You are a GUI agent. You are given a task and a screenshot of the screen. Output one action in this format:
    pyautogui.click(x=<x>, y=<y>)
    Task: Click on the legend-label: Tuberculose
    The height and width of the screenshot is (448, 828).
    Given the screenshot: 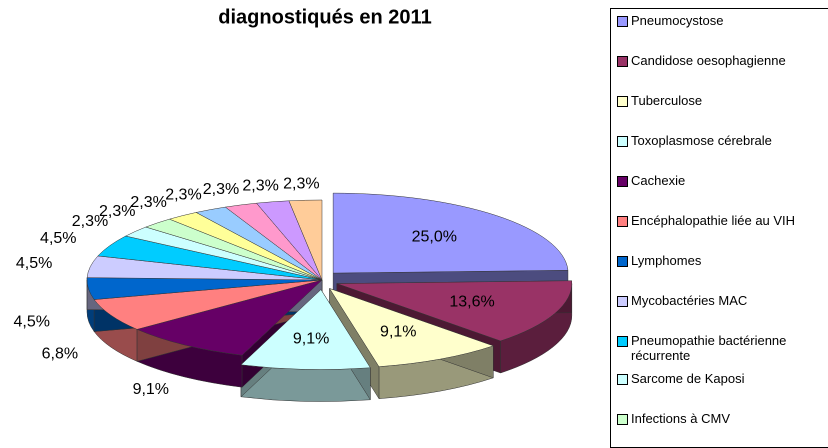 What is the action you would take?
    pyautogui.click(x=667, y=100)
    